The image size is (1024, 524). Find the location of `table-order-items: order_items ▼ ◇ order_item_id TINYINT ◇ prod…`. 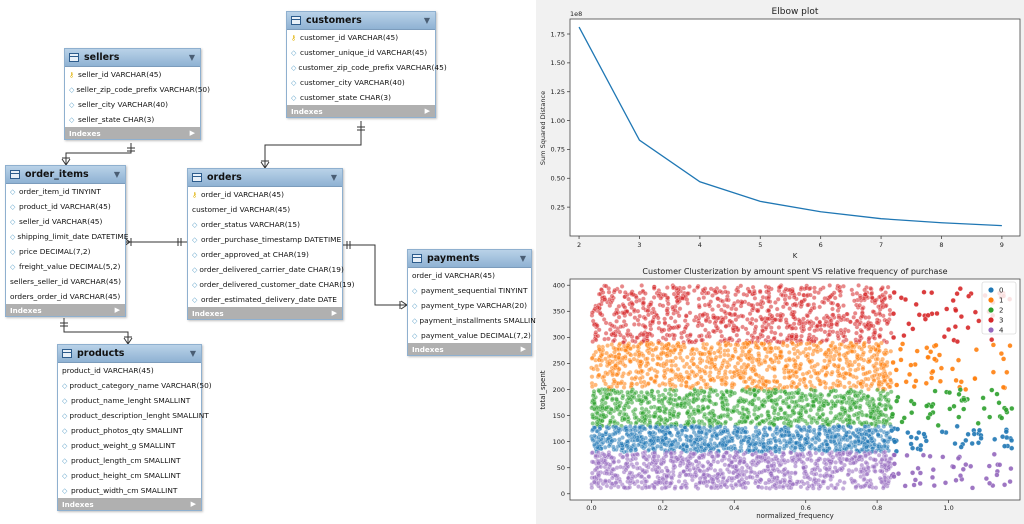

table-order-items: order_items ▼ ◇ order_item_id TINYINT ◇ prod… is located at coordinates (66, 241).